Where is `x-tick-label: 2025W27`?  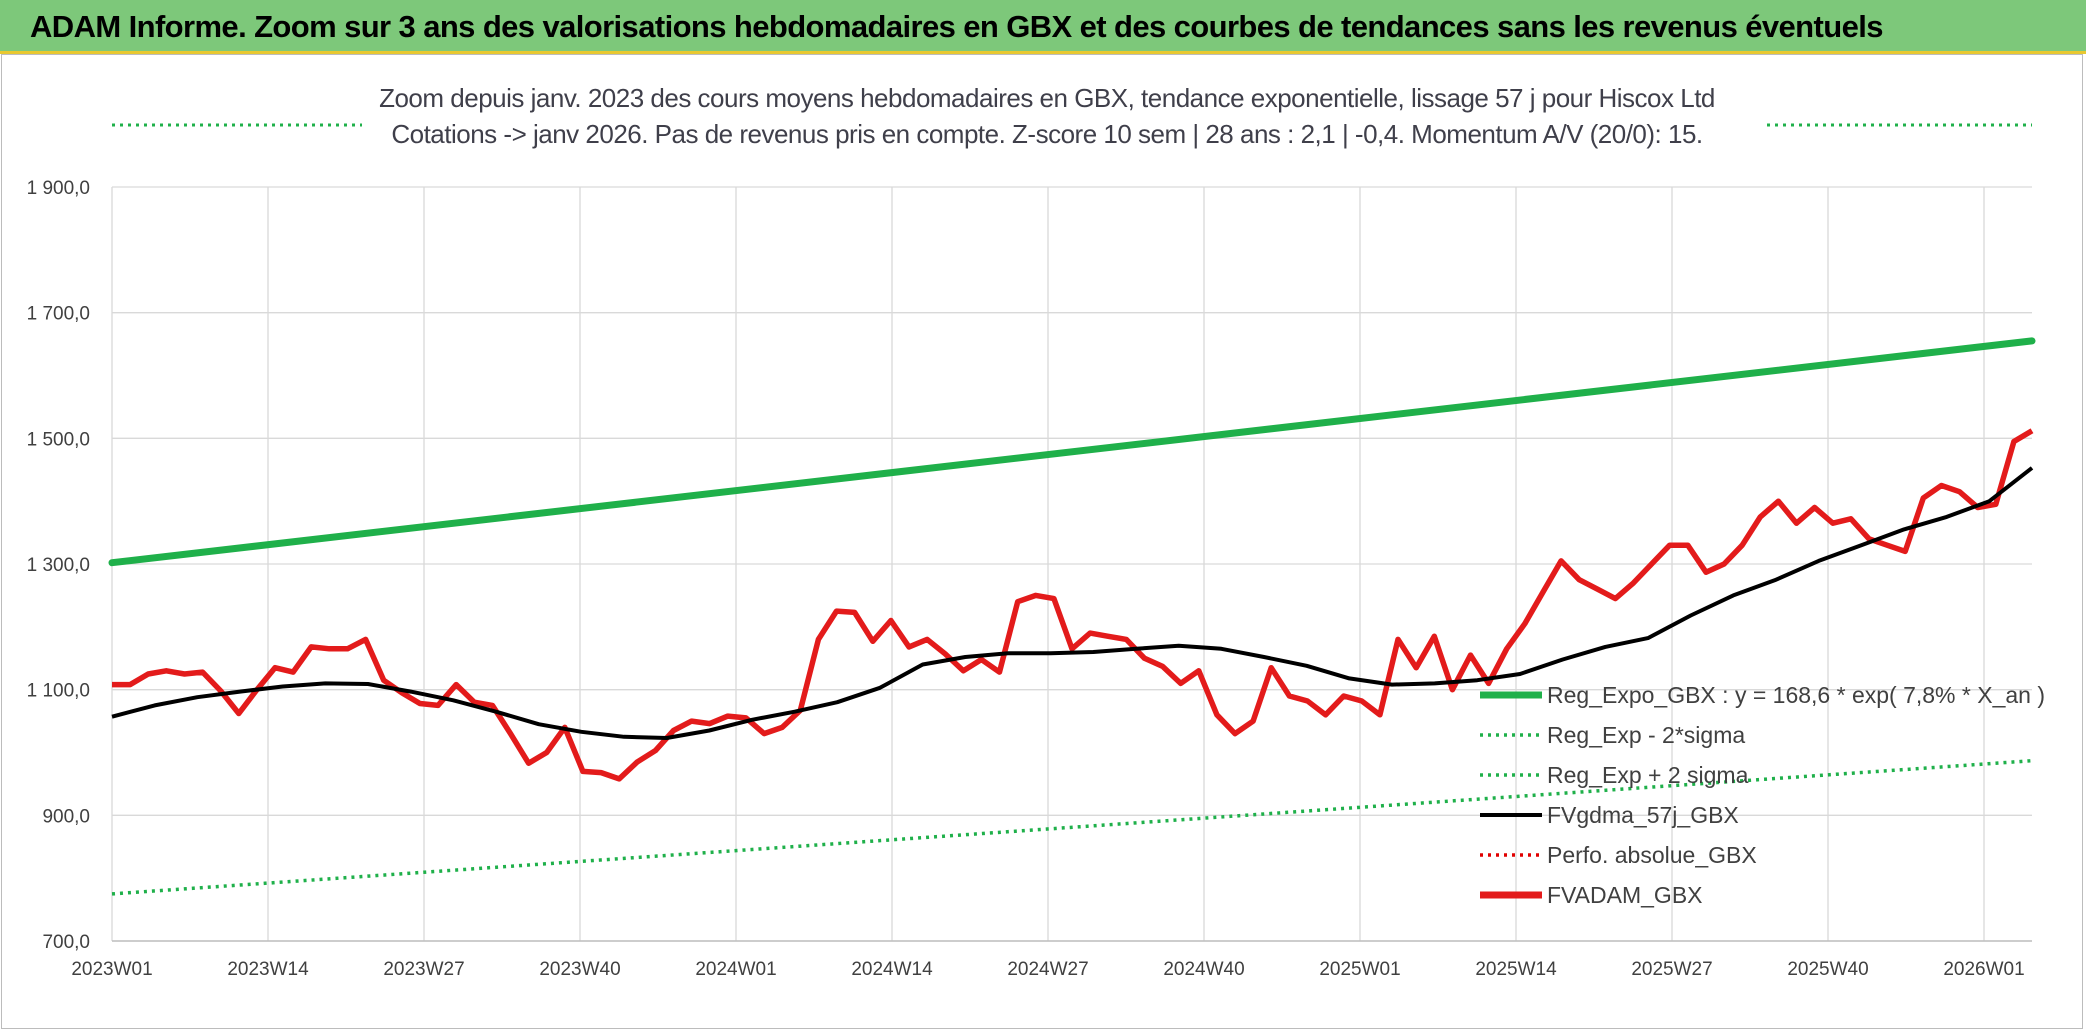 x-tick-label: 2025W27 is located at coordinates (1671, 969).